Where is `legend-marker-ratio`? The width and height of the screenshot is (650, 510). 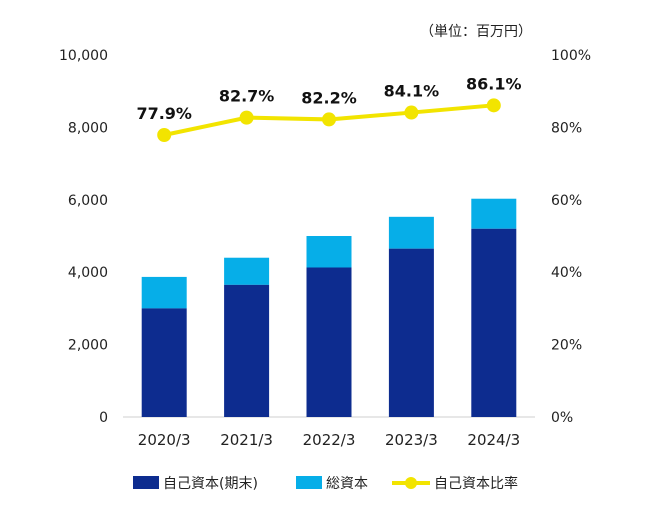
legend-marker-ratio is located at coordinates (411, 483).